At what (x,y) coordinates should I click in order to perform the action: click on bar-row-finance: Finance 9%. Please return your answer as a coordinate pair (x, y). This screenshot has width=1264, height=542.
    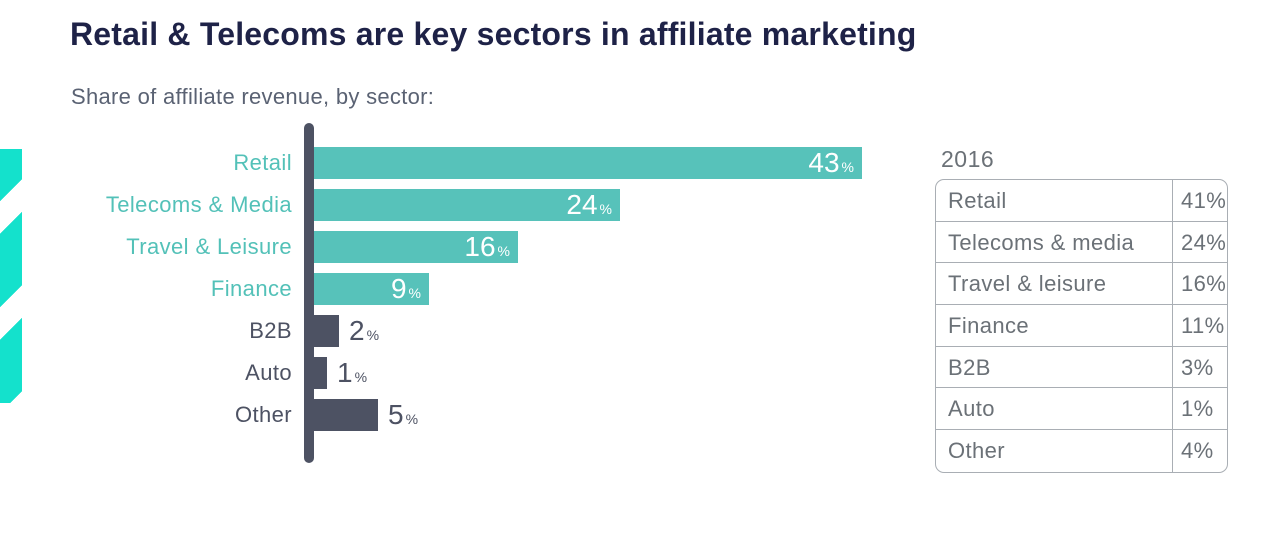
    Looking at the image, I should click on (320, 289).